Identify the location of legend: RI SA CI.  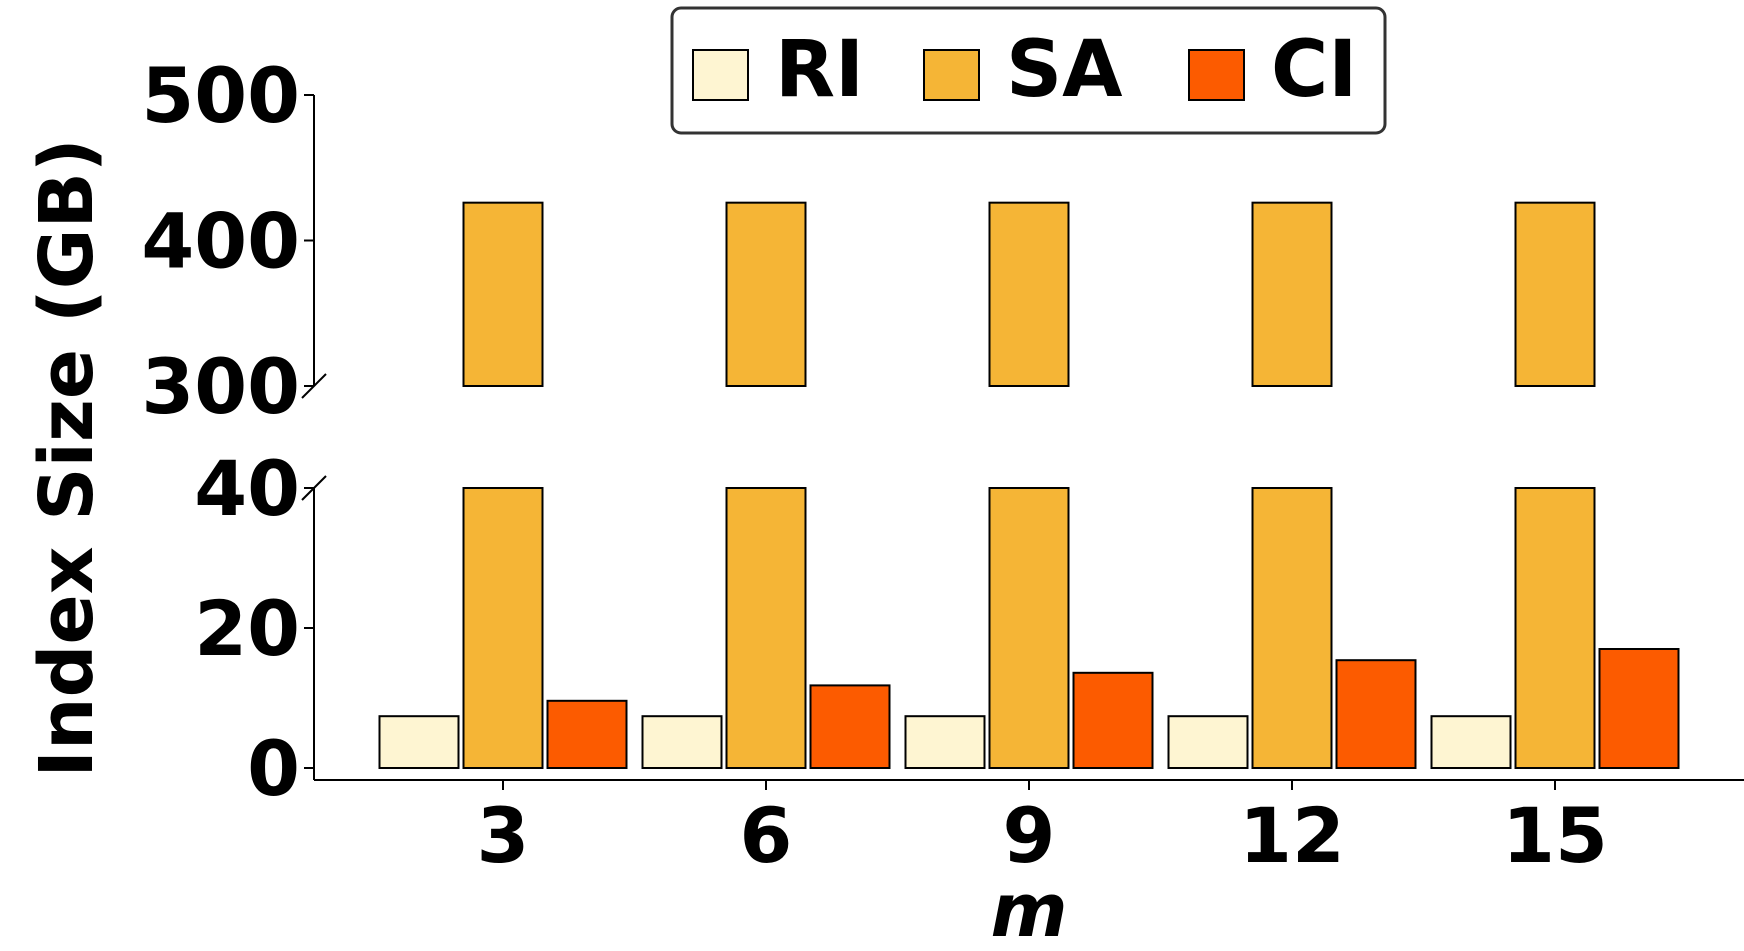
(1028, 70).